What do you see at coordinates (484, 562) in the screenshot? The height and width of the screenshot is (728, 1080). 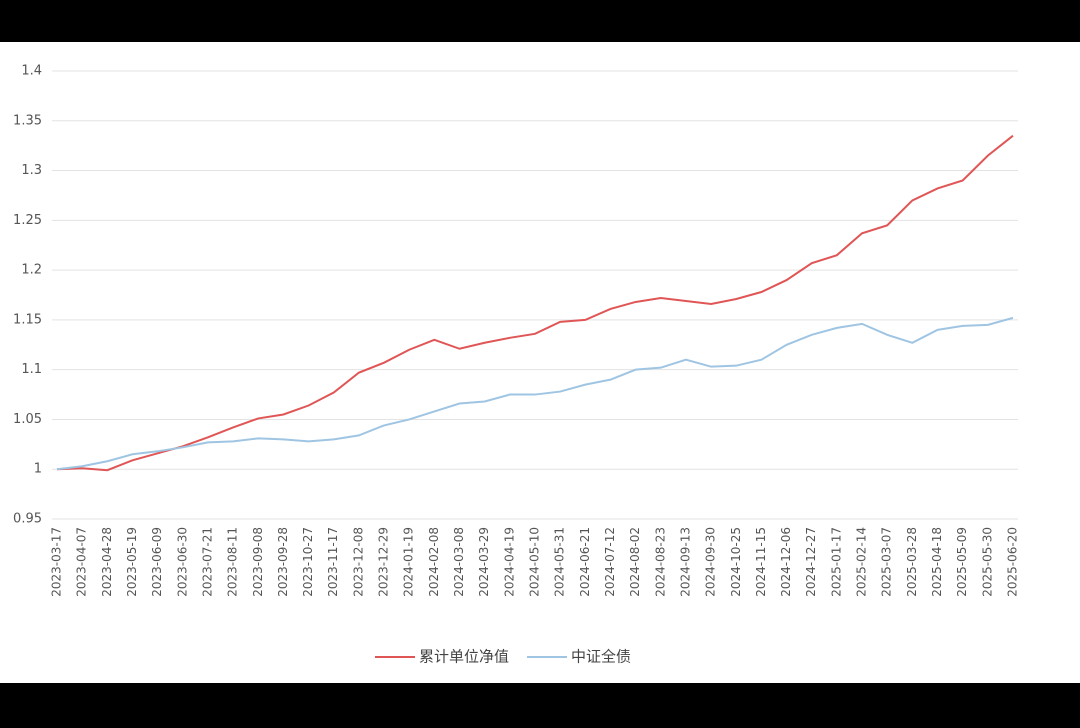 I see `x-tick-label: 2024-03-29` at bounding box center [484, 562].